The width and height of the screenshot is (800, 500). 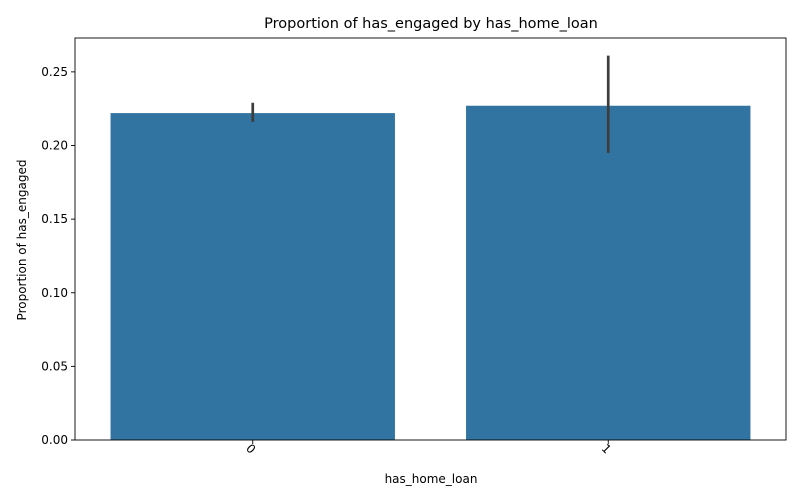 What do you see at coordinates (22, 240) in the screenshot?
I see `y-axis-label: Proportion of has_engaged` at bounding box center [22, 240].